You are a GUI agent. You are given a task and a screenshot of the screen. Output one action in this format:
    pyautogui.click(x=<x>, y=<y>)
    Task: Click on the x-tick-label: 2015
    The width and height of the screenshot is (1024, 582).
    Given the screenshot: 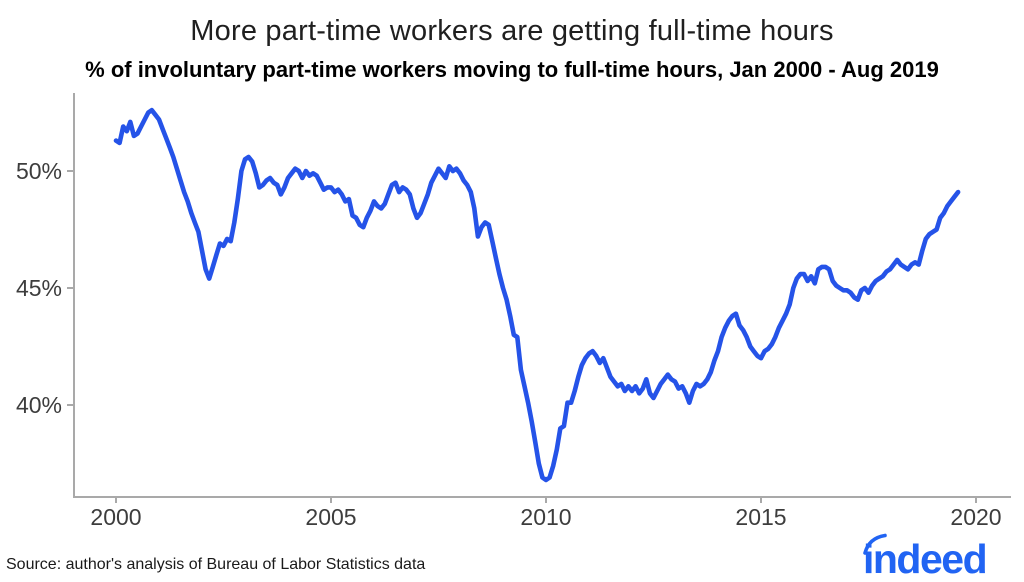 What is the action you would take?
    pyautogui.click(x=760, y=517)
    